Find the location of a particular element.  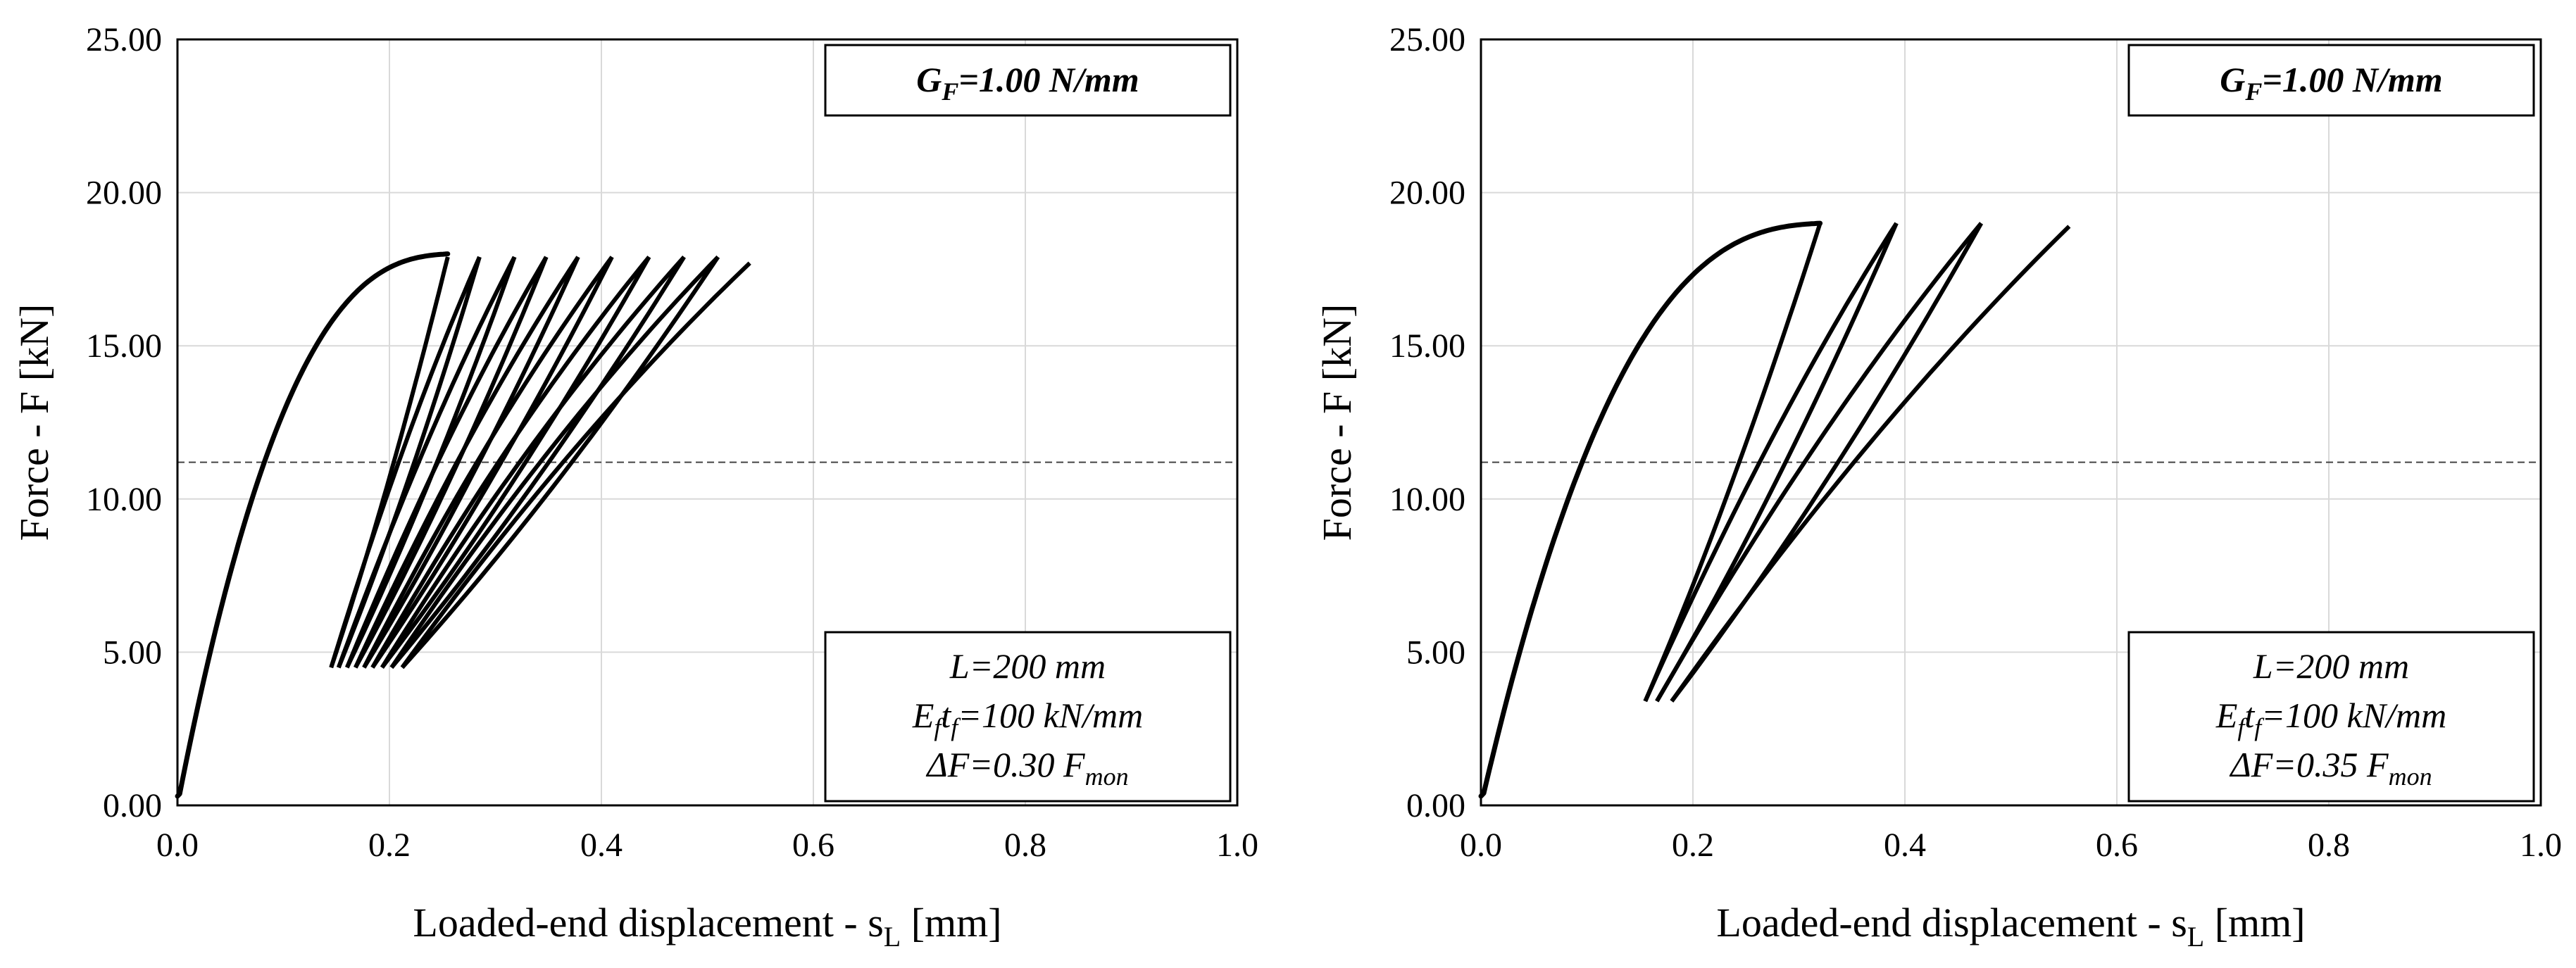

legend-parameters: L=200 mm Eftf=100 kN/mm ΔF=0.35 Fmon is located at coordinates (2331, 717).